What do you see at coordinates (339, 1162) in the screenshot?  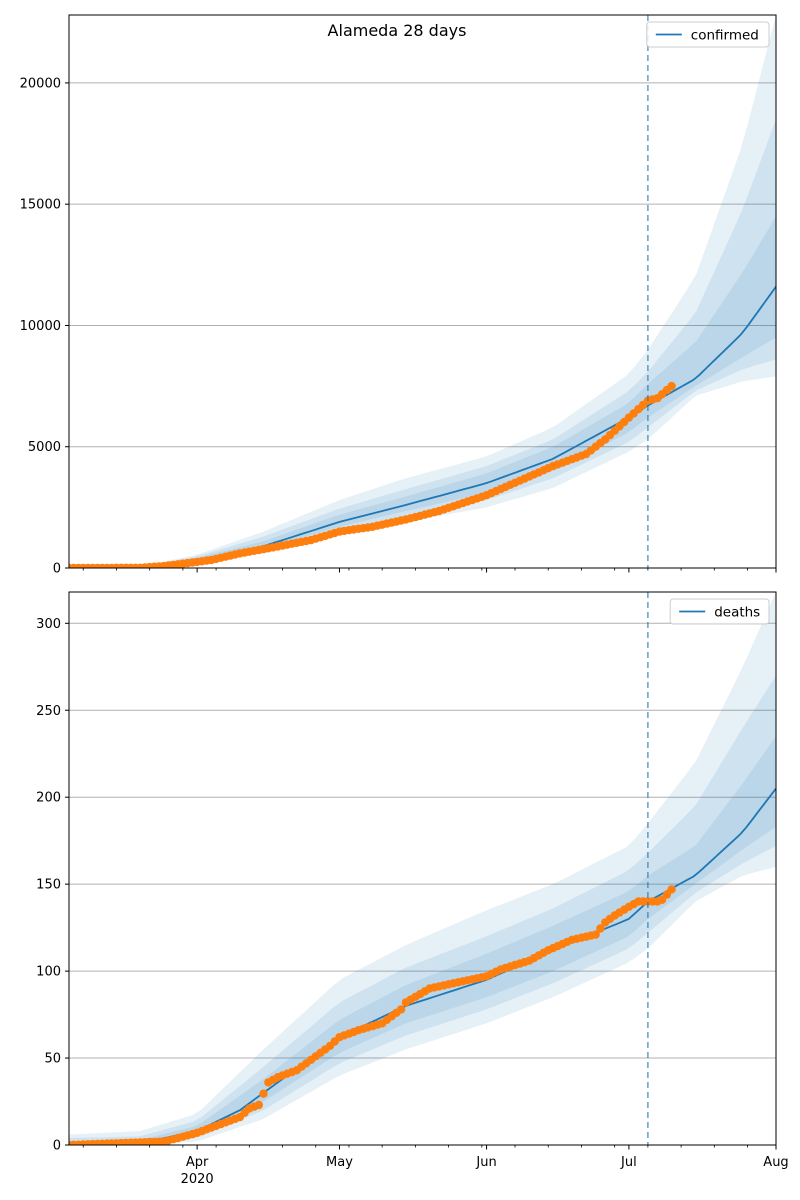 I see `x-tick-label: May` at bounding box center [339, 1162].